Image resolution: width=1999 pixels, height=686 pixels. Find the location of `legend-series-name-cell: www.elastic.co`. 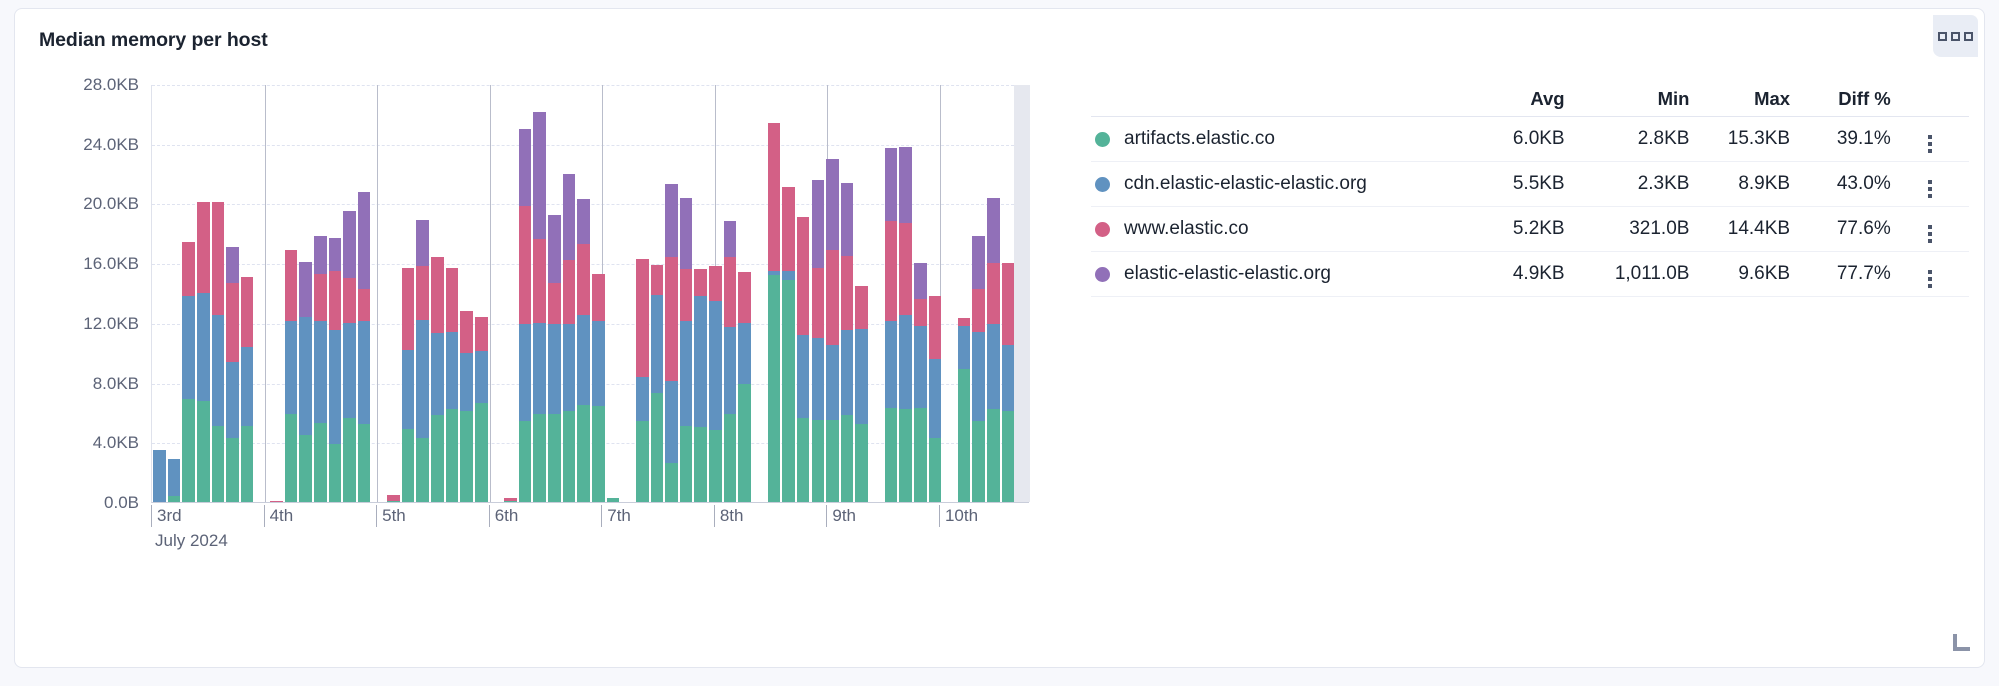

legend-series-name-cell: www.elastic.co is located at coordinates (1277, 229).